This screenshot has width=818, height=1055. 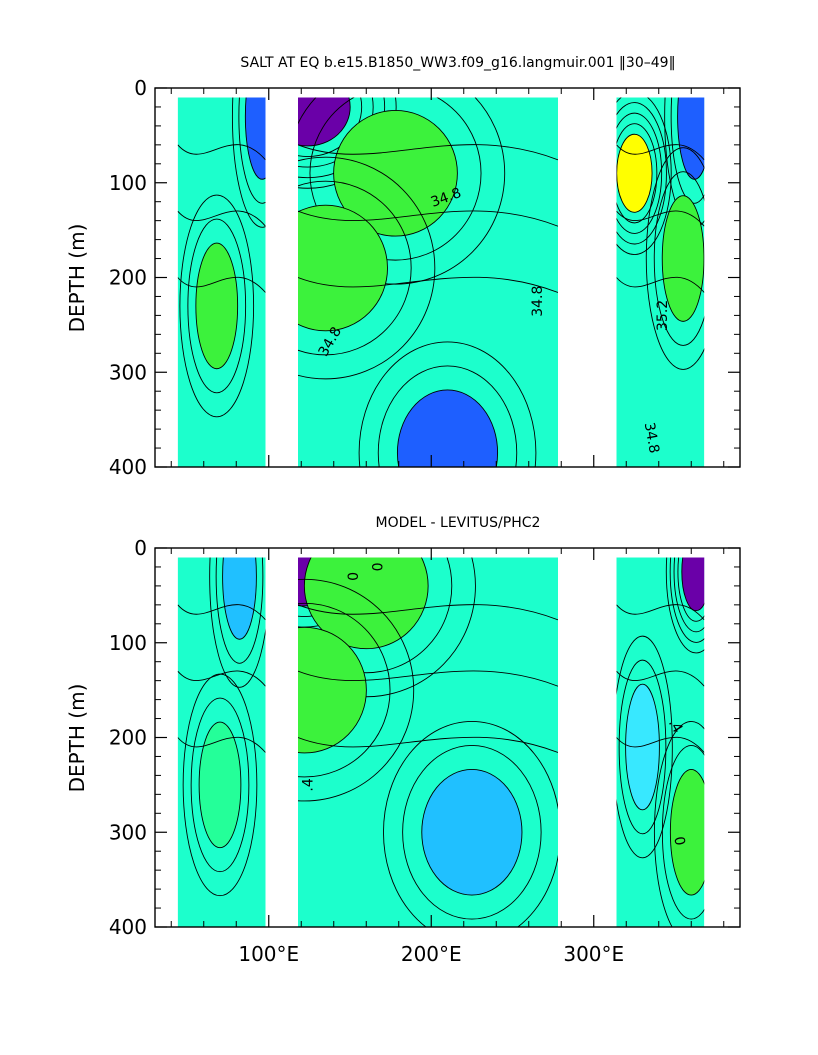 What do you see at coordinates (663, 315) in the screenshot?
I see `contour-label: 35.2` at bounding box center [663, 315].